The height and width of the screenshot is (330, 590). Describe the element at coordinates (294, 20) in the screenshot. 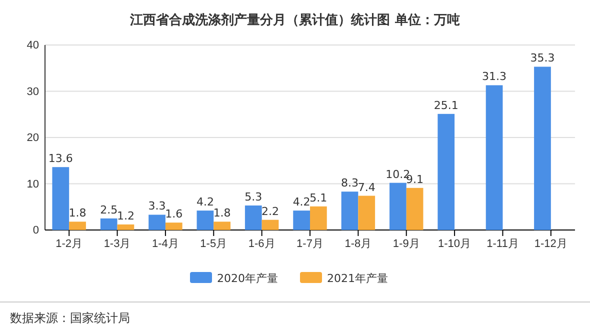

I see `chart-title: 江西省合成洗涤剂产量分月（累计值）统计图 单位：万吨` at that location.